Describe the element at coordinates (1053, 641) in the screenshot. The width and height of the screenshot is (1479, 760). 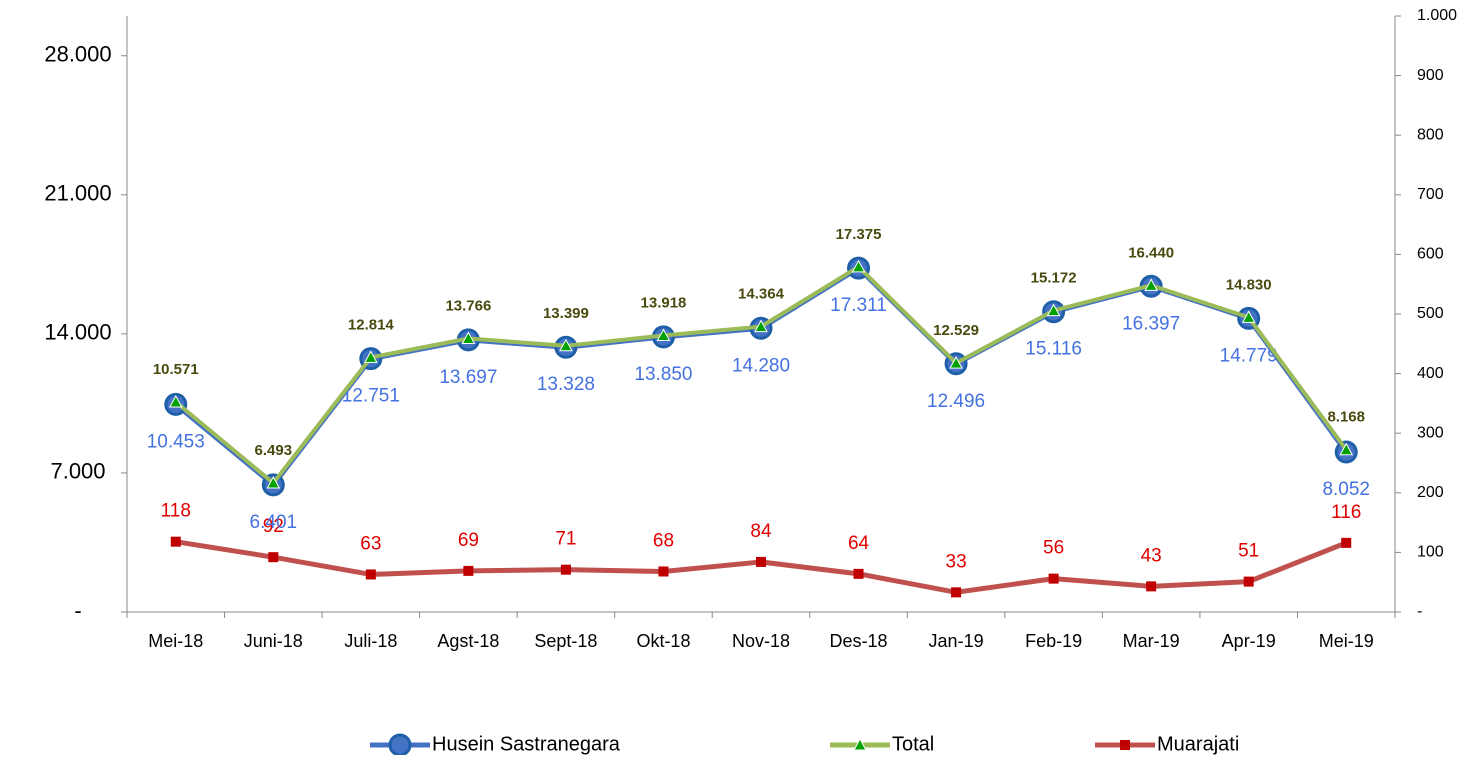
I see `x-tick-label: Feb-19` at that location.